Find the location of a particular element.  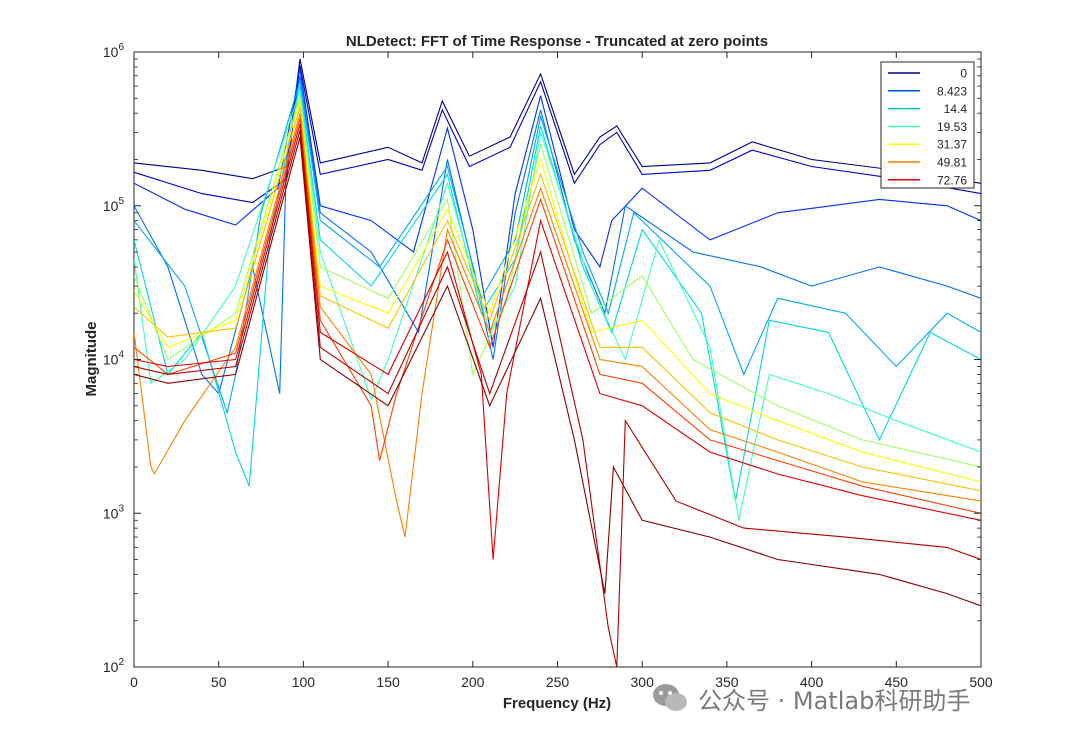

wechat-icon is located at coordinates (670, 697).